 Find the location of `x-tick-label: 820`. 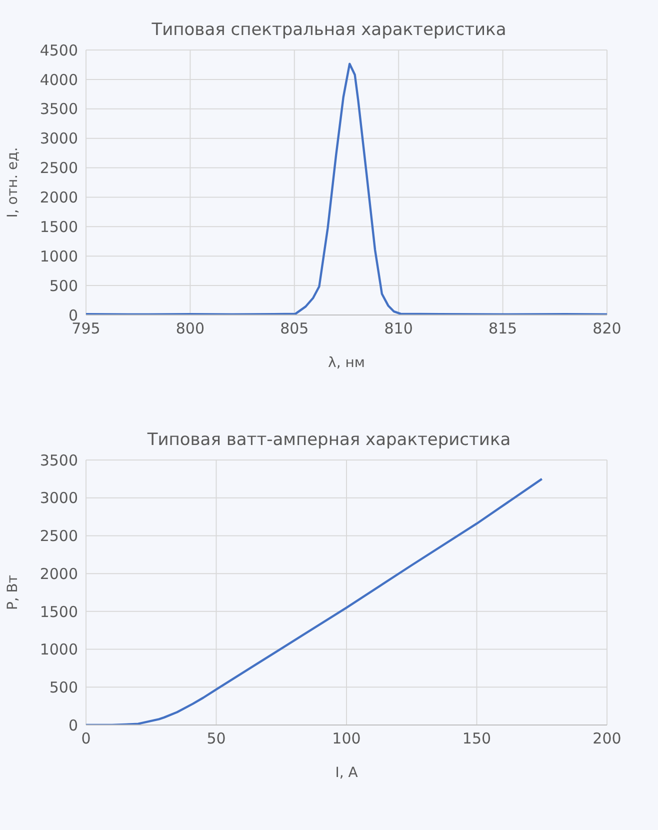

x-tick-label: 820 is located at coordinates (607, 329).